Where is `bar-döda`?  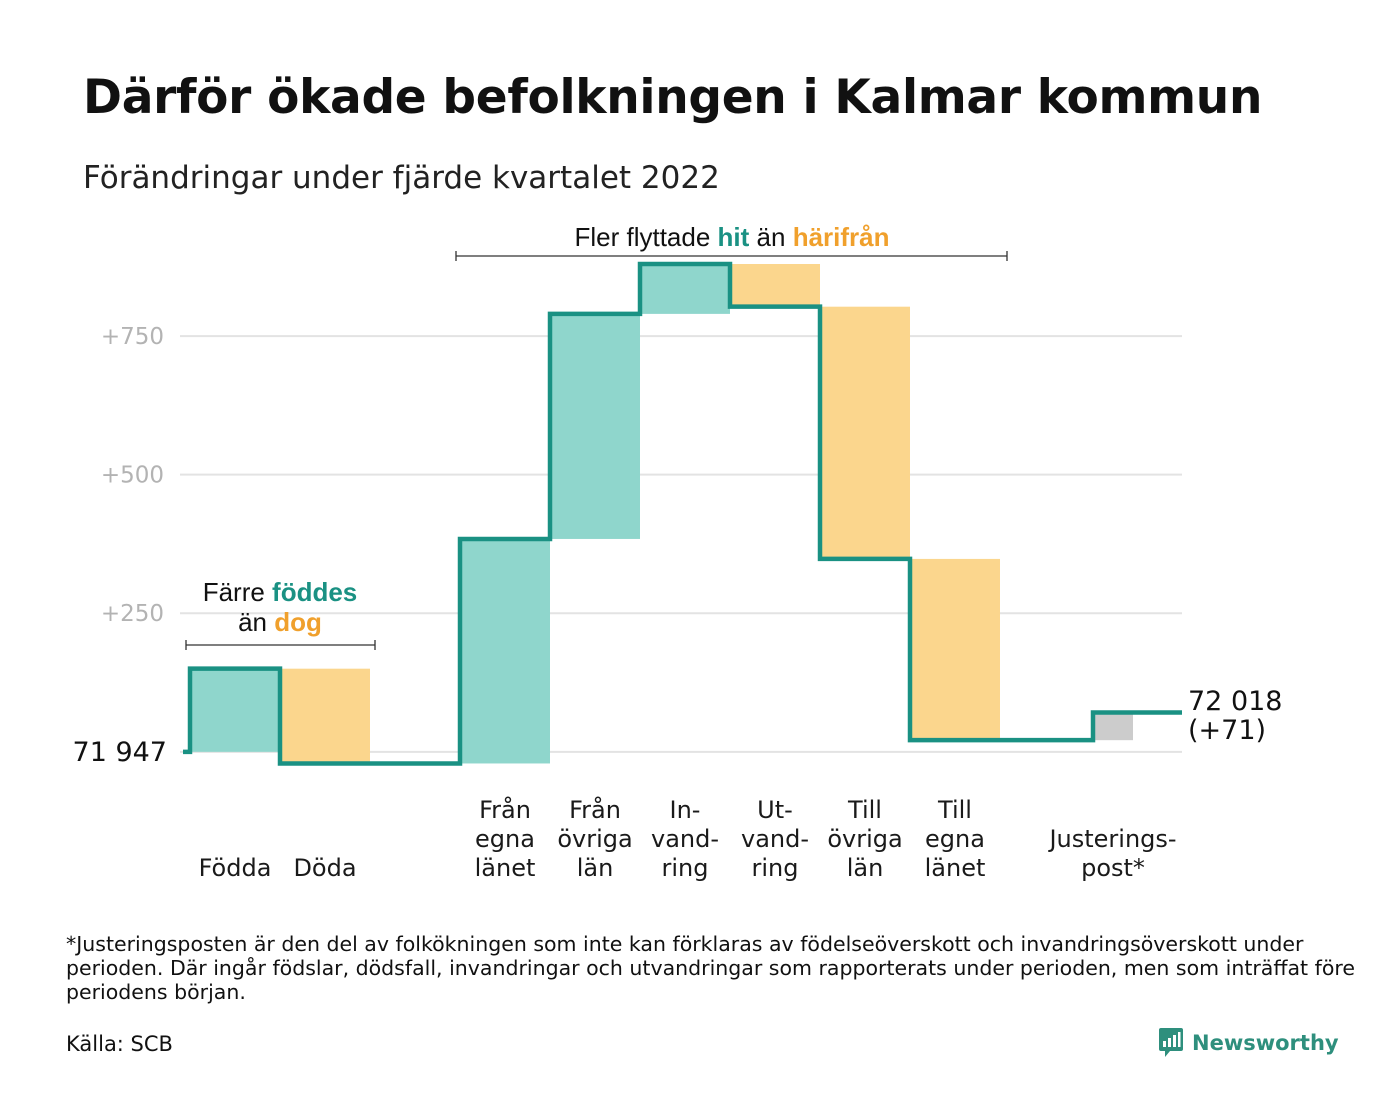 bar-döda is located at coordinates (325, 716).